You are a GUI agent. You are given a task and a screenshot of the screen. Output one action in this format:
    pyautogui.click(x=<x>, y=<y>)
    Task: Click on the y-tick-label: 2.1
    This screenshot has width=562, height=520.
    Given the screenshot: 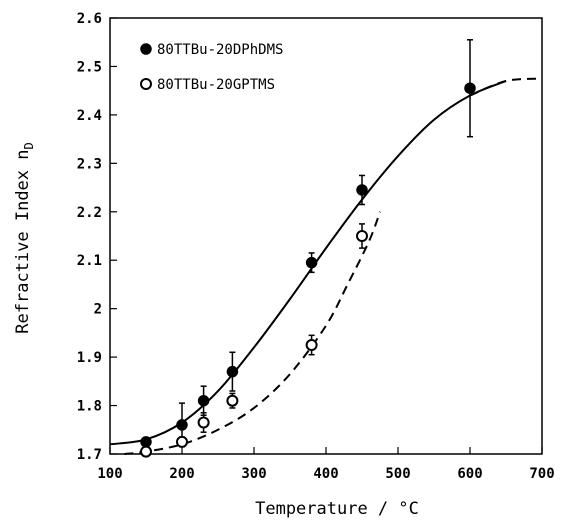 What is the action you would take?
    pyautogui.click(x=89, y=261)
    